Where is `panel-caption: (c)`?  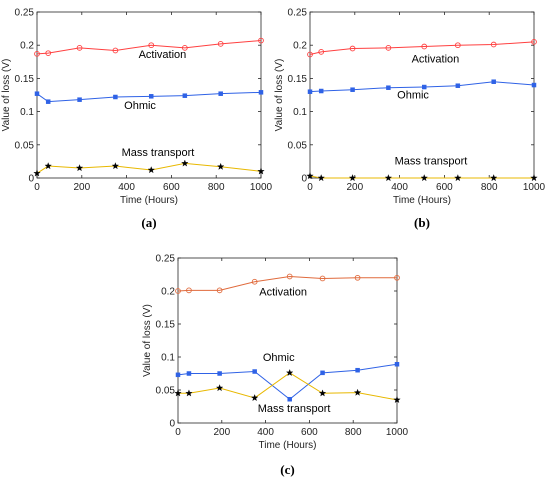
panel-caption: (c) is located at coordinates (287, 469).